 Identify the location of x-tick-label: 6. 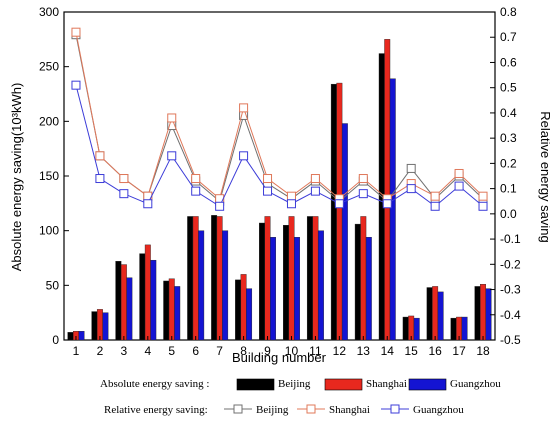
(195, 351).